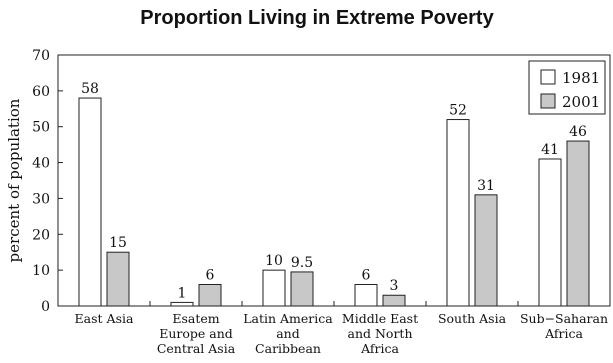 This screenshot has width=613, height=363. What do you see at coordinates (196, 333) in the screenshot?
I see `category-label: Europe and` at bounding box center [196, 333].